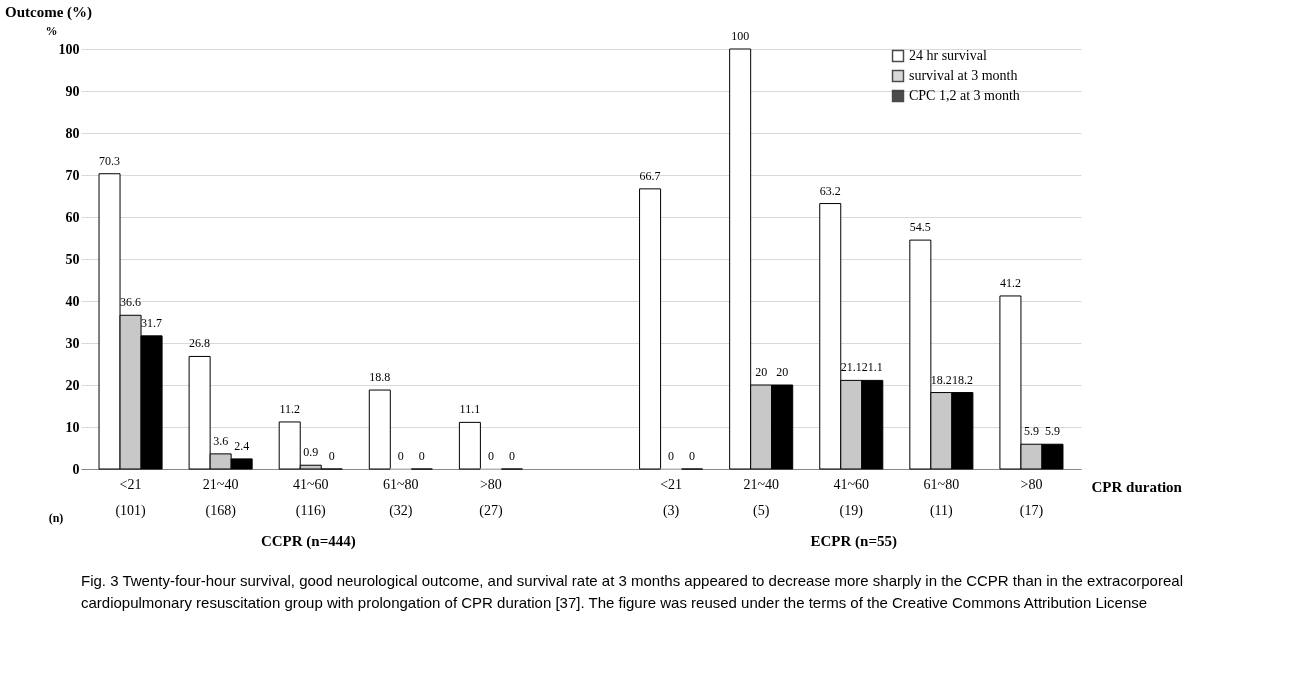  I want to click on x-tick-label: 21~40 (168), so click(220, 497).